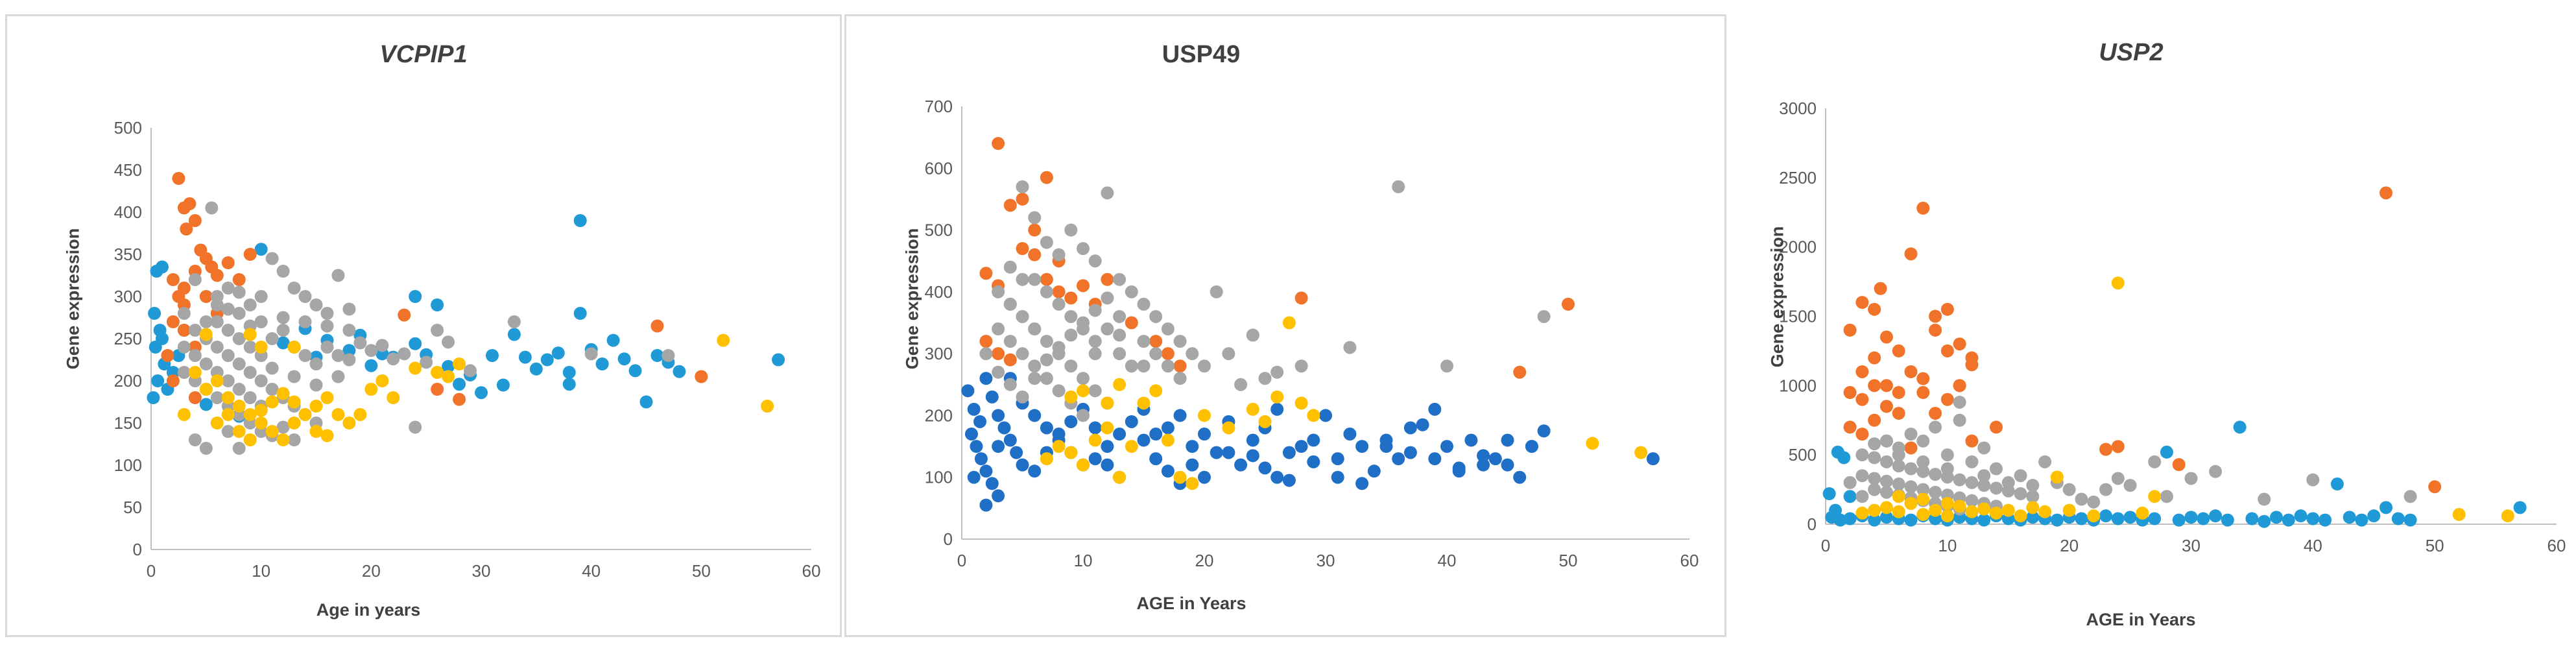 This screenshot has width=2576, height=652. I want to click on chart-title: USP2, so click(2131, 53).